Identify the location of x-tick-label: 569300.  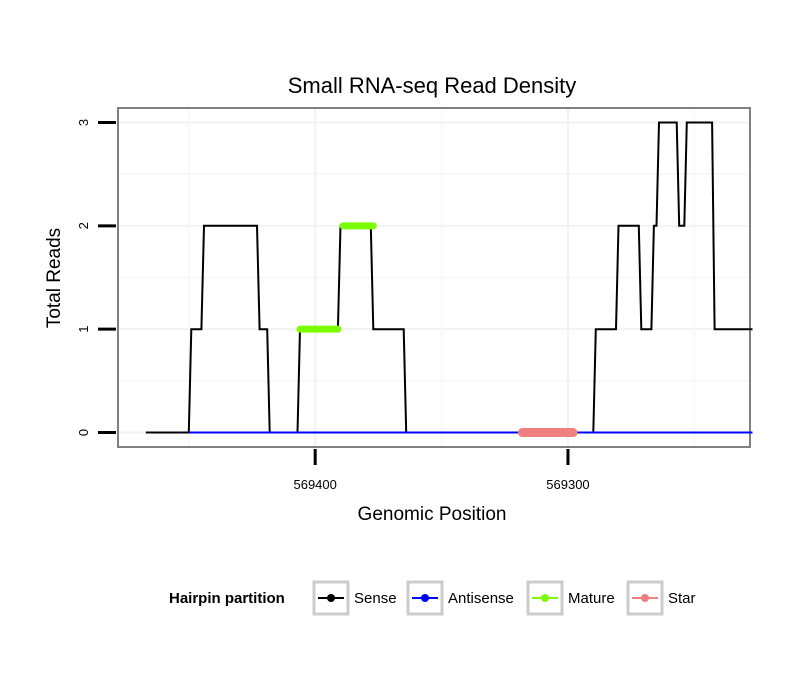
(567, 484).